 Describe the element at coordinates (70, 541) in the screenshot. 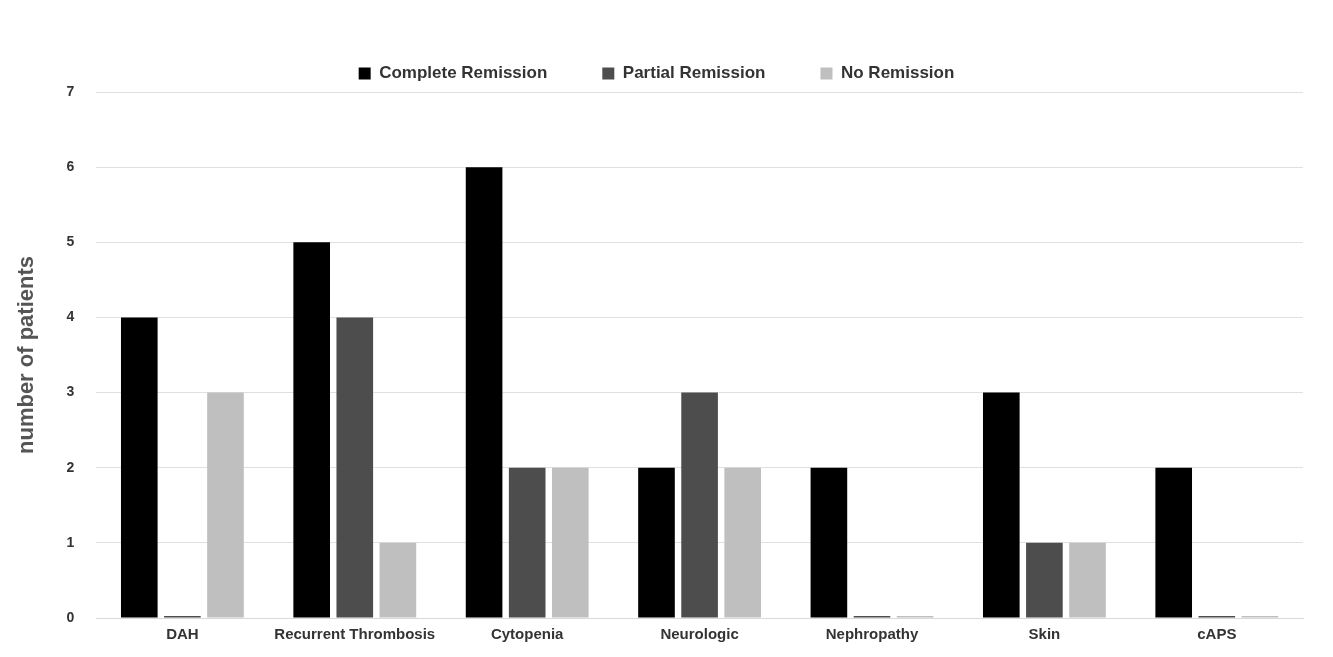

I see `y-tick-label: 1` at that location.